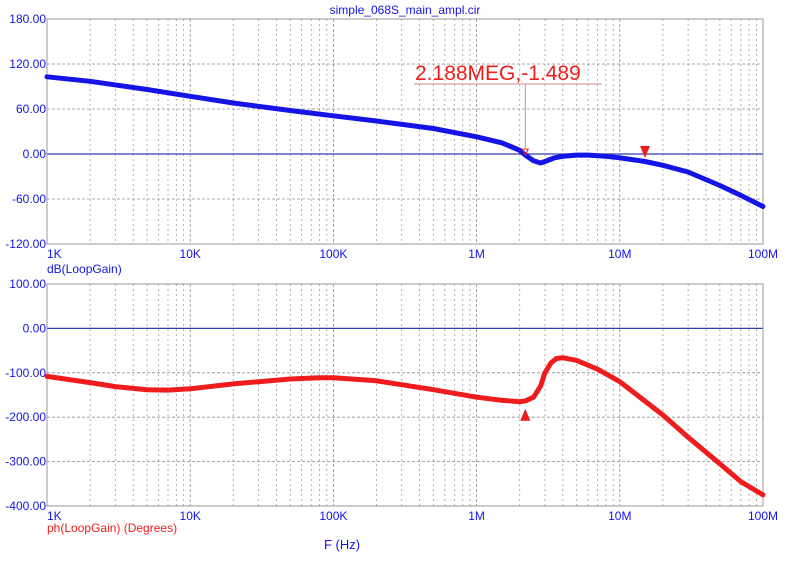 Image resolution: width=800 pixels, height=565 pixels. Describe the element at coordinates (342, 544) in the screenshot. I see `x-axis-label: F (Hz)` at that location.